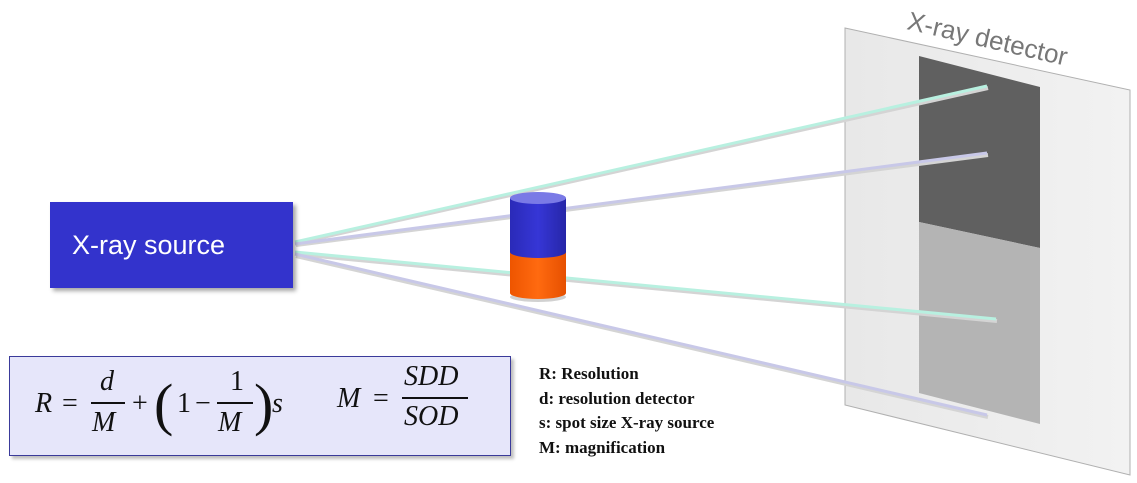 The image size is (1137, 483). I want to click on xray-source-box: X-ray source, so click(171, 245).